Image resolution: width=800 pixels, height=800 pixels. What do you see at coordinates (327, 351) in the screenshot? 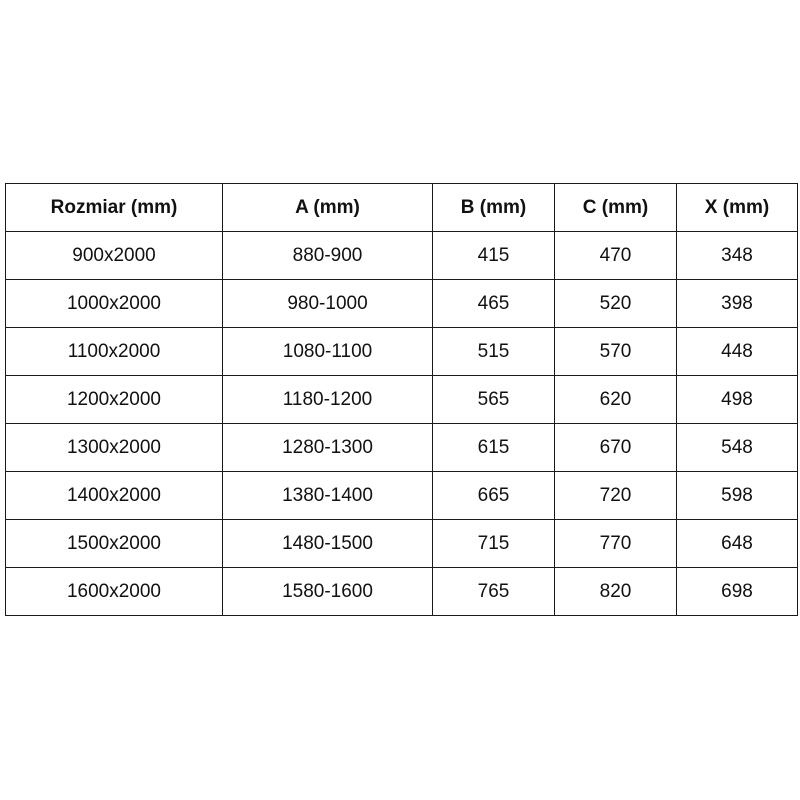
I see `table-cell: 1080-1100` at bounding box center [327, 351].